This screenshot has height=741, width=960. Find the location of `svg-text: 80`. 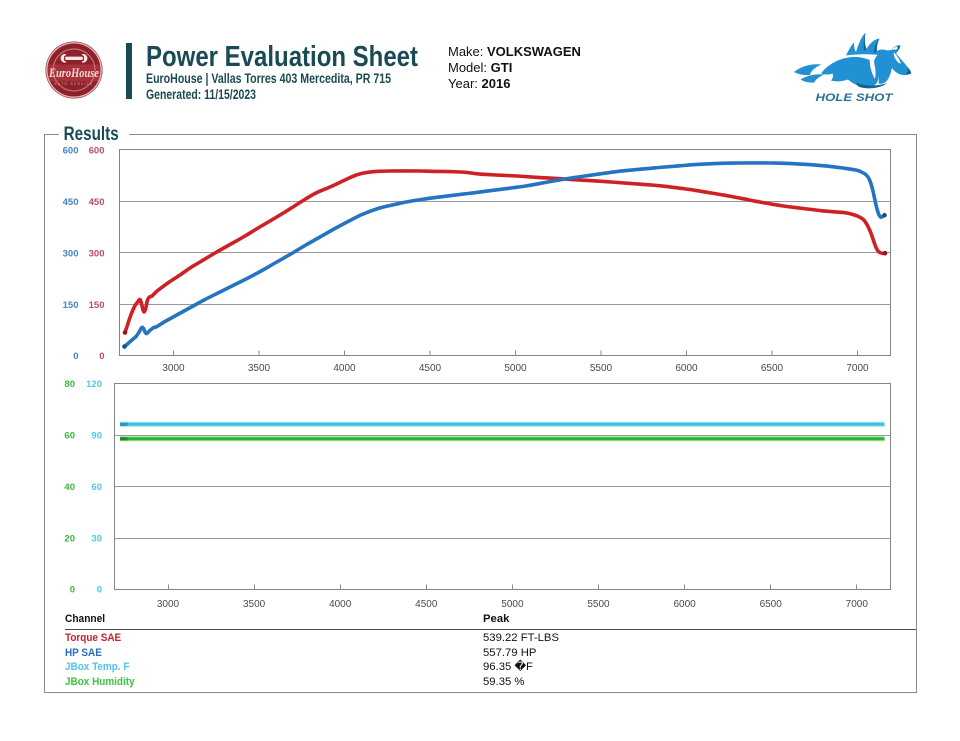

svg-text: 80 is located at coordinates (69, 384).